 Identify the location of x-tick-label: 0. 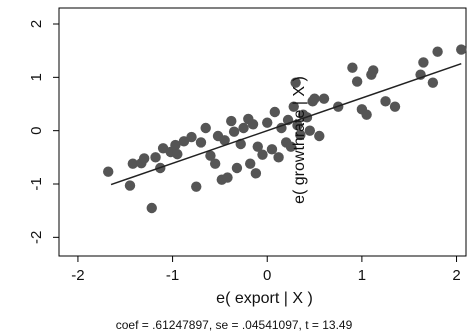
(267, 275).